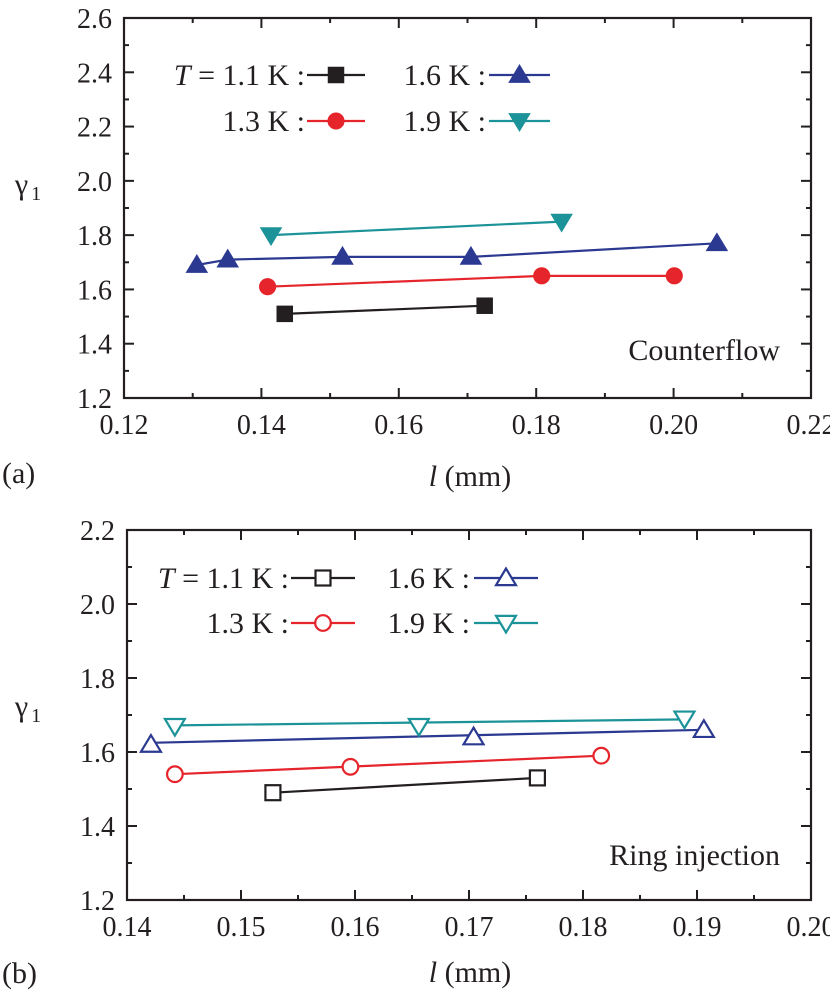  I want to click on x-tick-label: 0.16, so click(398, 425).